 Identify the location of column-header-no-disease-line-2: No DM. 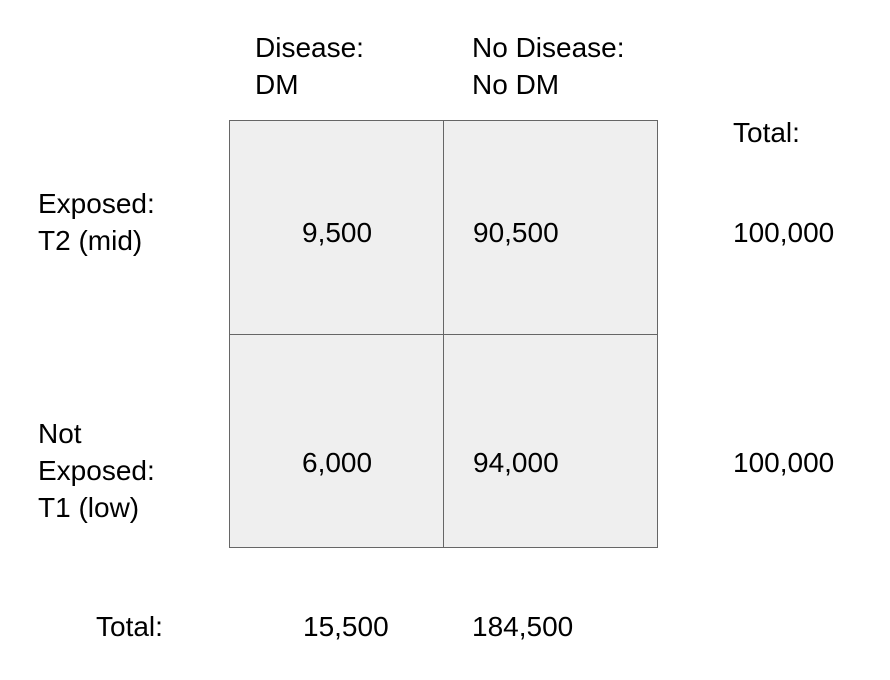
(516, 84).